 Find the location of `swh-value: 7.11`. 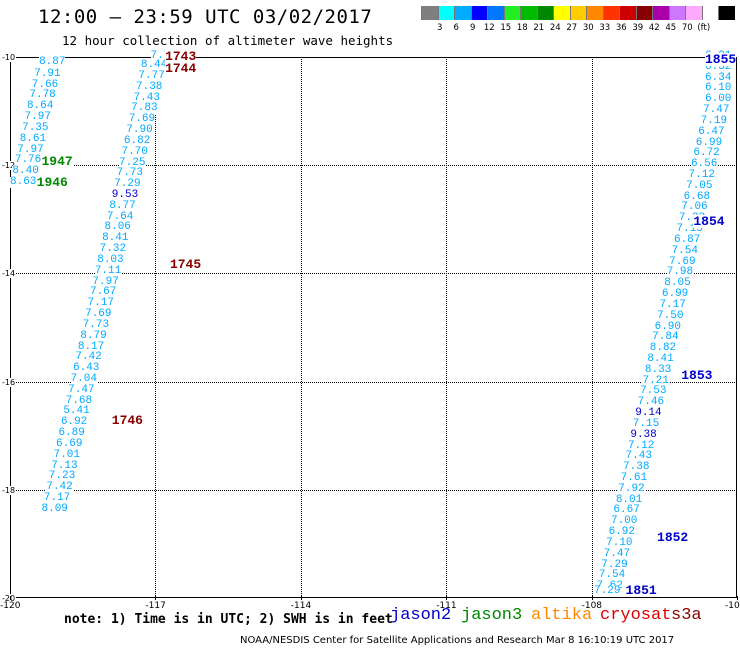

swh-value: 7.11 is located at coordinates (108, 270).